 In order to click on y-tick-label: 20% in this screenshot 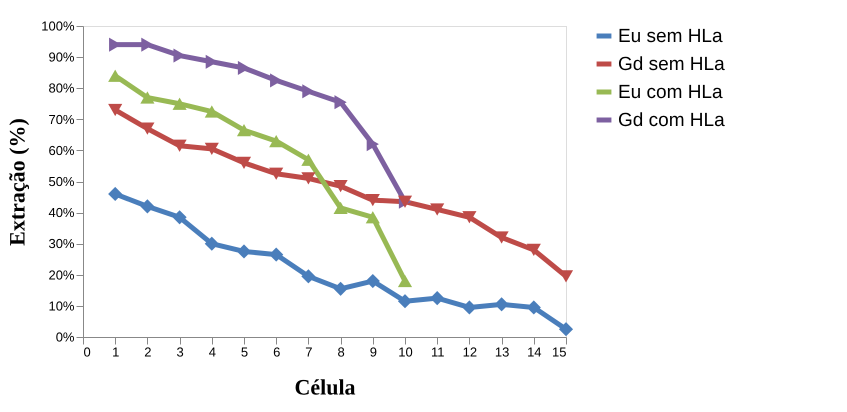, I will do `click(61, 274)`.